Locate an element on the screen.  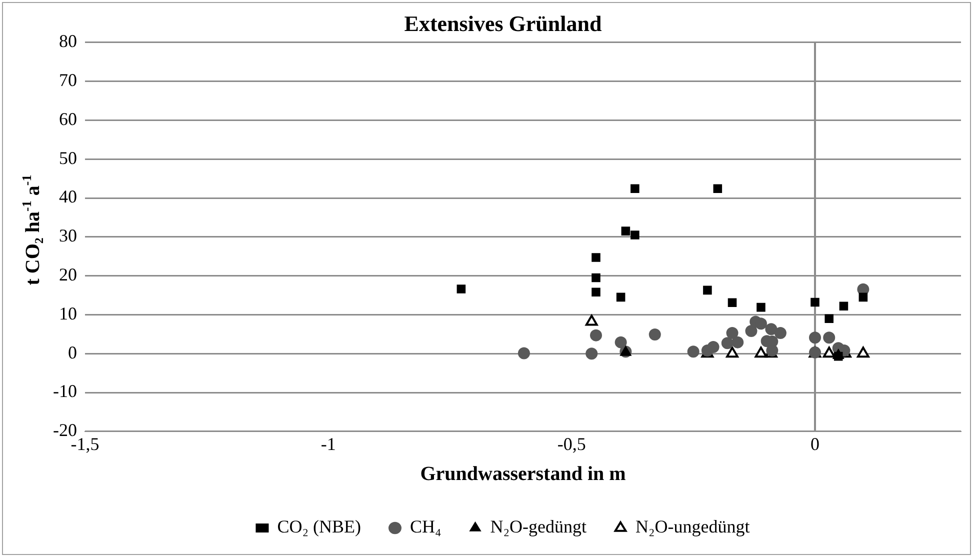
y-tick-label: 70 is located at coordinates (67, 80).